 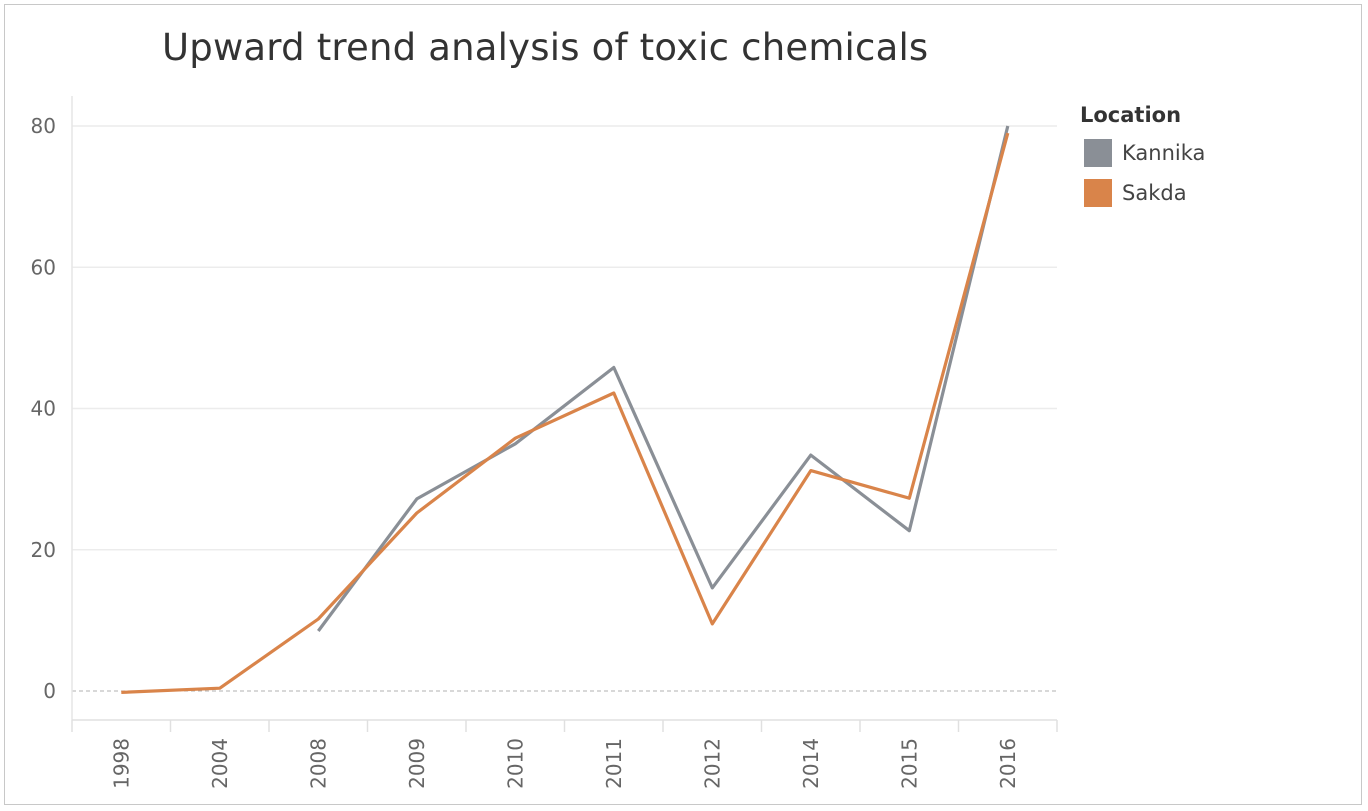 I want to click on y-tick-labels: 0 20 40 60 80, so click(x=43, y=408).